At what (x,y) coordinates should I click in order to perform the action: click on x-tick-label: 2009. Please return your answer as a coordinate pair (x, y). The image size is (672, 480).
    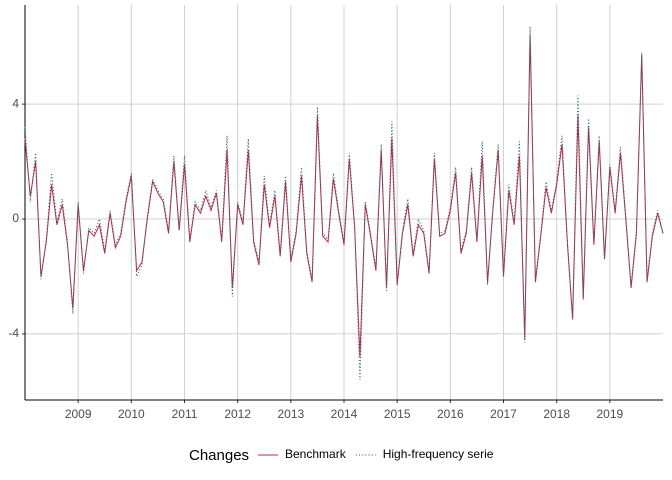
    Looking at the image, I should click on (78, 414).